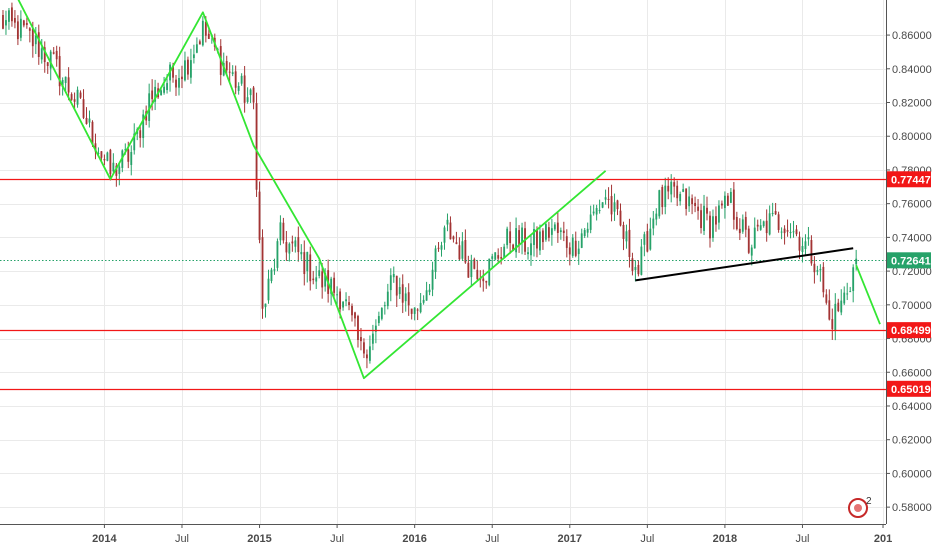 The image size is (932, 555). What do you see at coordinates (912, 70) in the screenshot?
I see `price-tick-label: 0.84000` at bounding box center [912, 70].